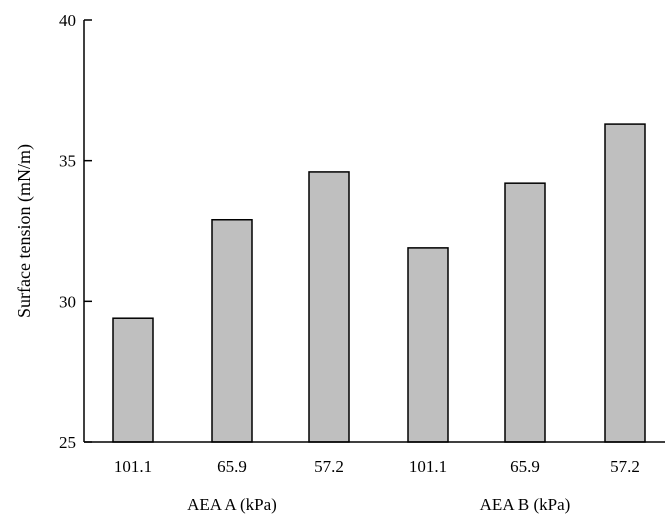  I want to click on y-ticks: 25 30 35 40, so click(75, 231).